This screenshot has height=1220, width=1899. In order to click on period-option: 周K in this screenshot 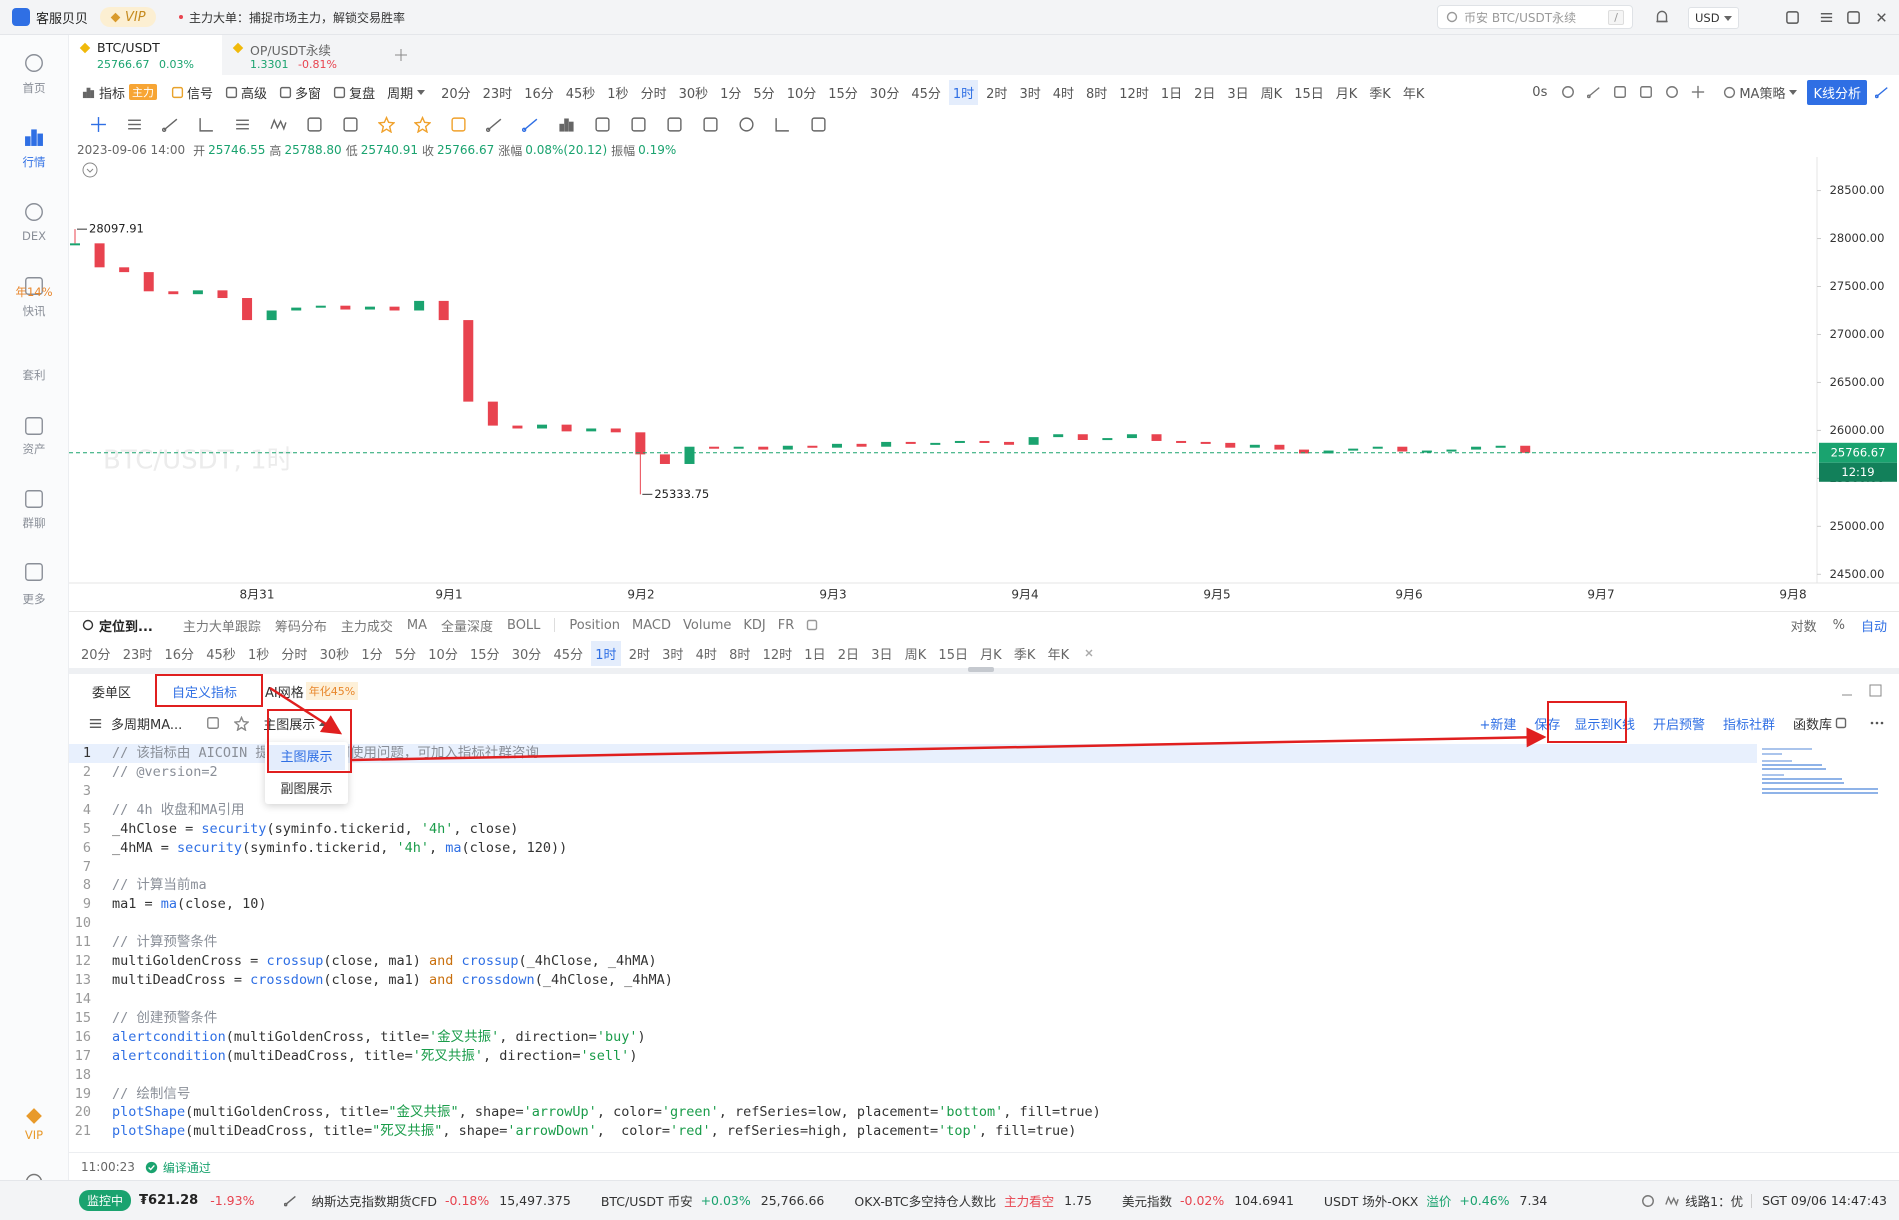, I will do `click(915, 655)`.